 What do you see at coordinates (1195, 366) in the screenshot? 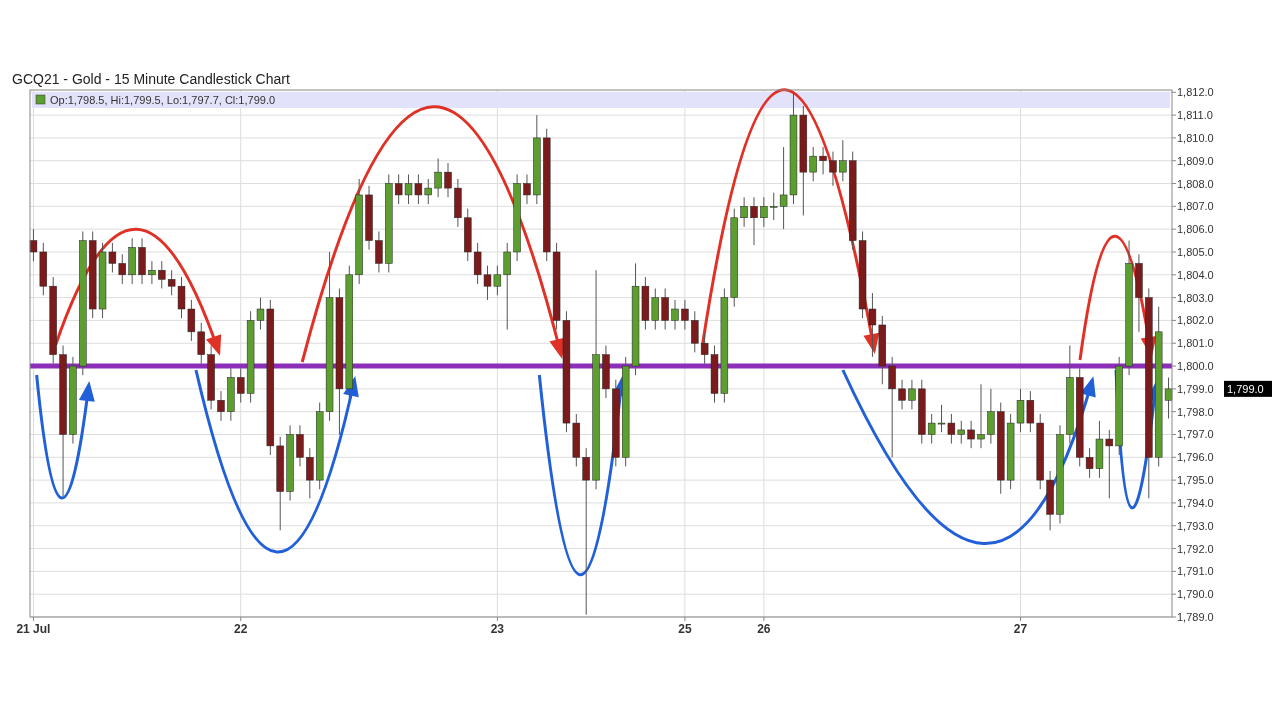
I see `y-tick-label: 1,800.0` at bounding box center [1195, 366].